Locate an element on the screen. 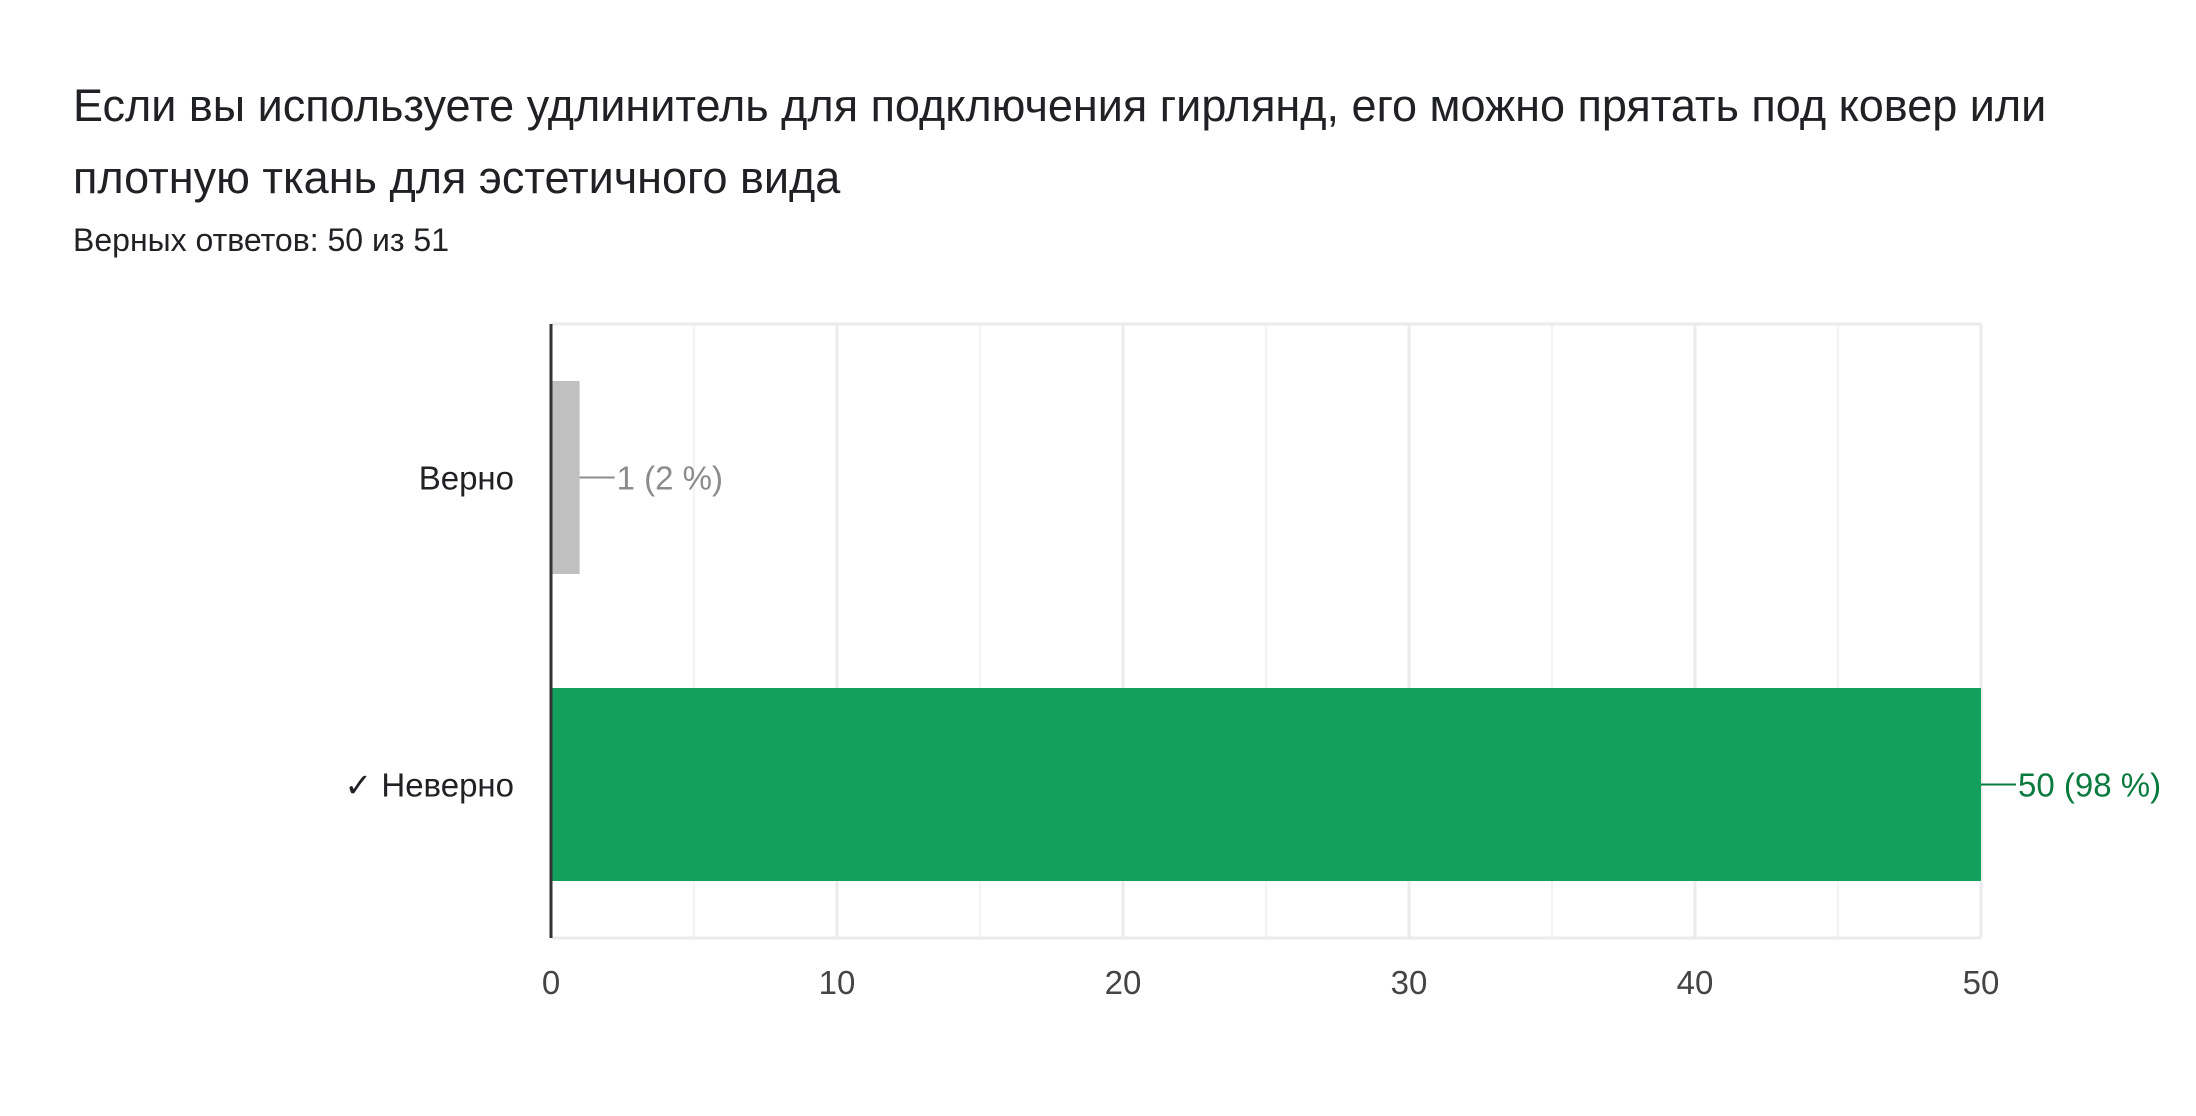 This screenshot has width=2196, height=1116. x-tick-label: 0 is located at coordinates (551, 982).